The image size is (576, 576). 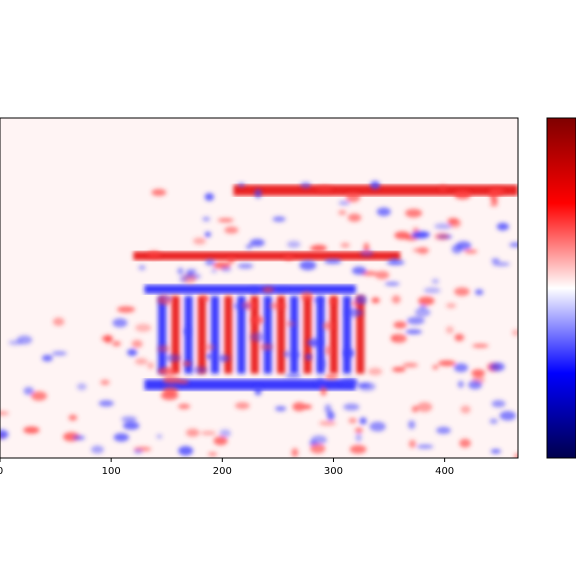 I want to click on heatmap-feature-porch-lower-band, so click(x=250, y=289).